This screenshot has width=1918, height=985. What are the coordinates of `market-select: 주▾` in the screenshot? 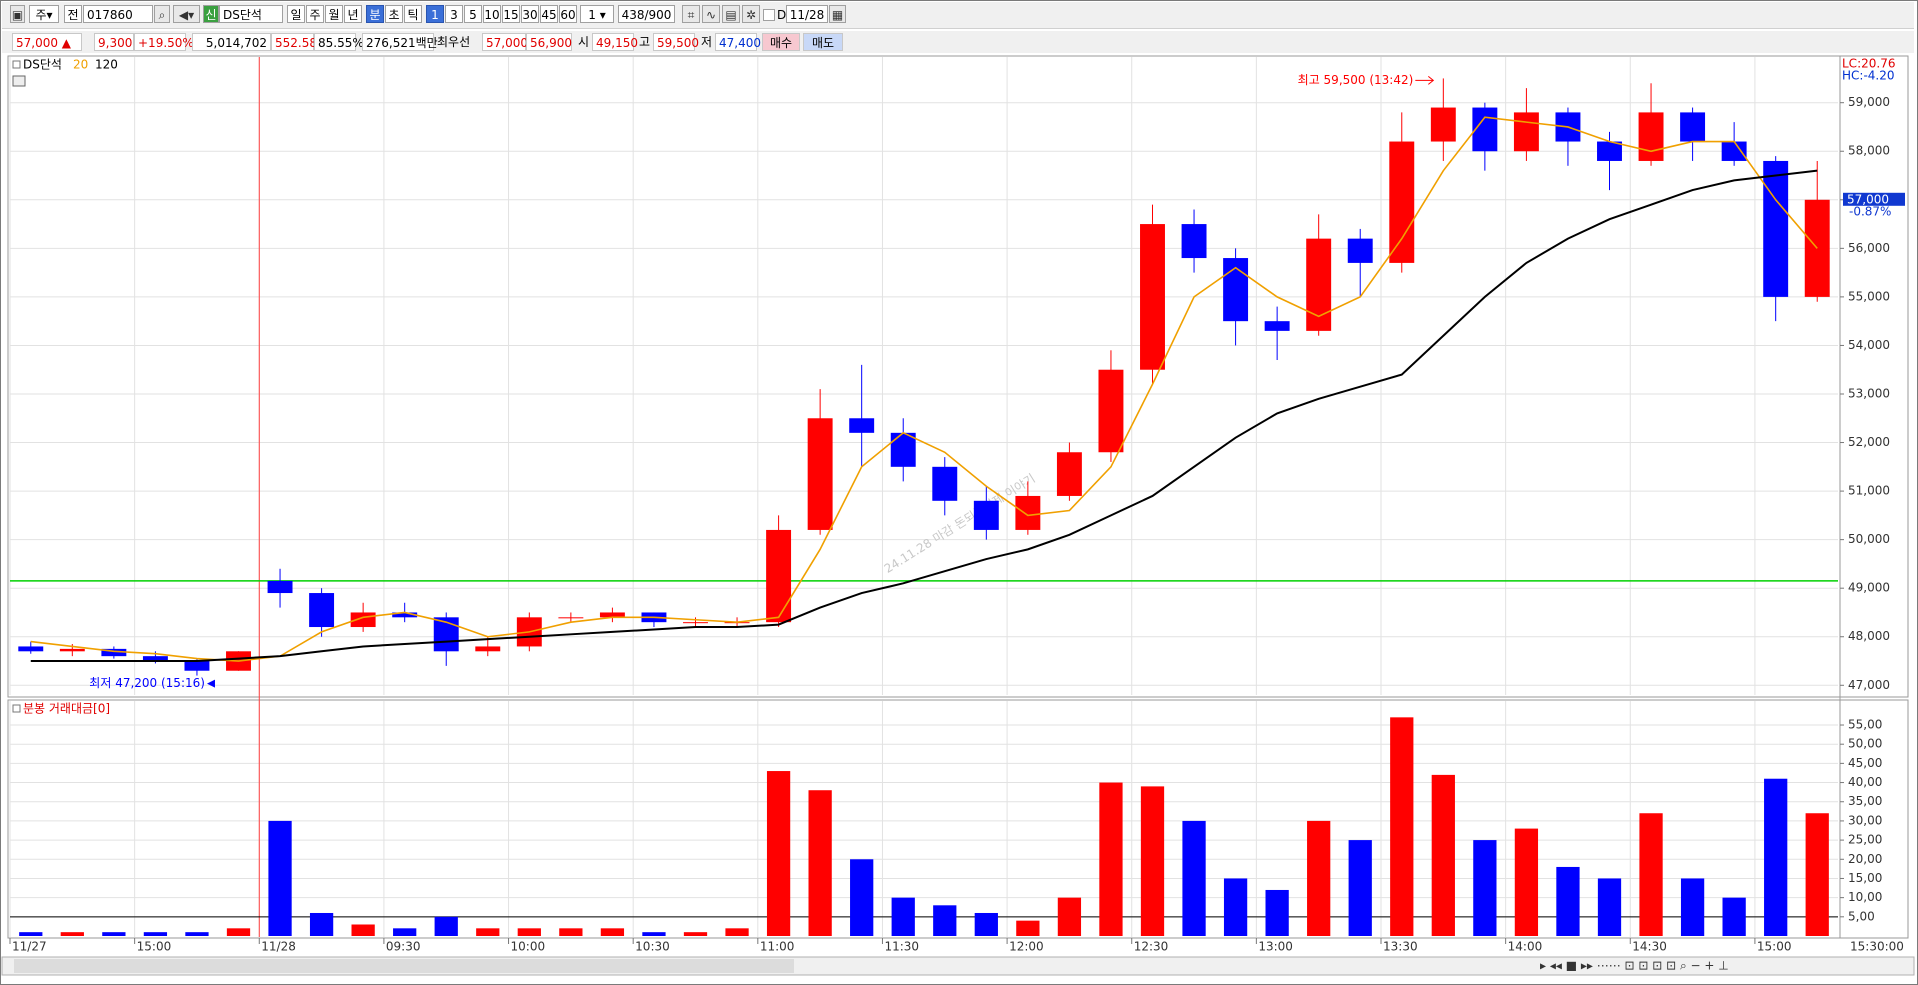 It's located at (44, 14).